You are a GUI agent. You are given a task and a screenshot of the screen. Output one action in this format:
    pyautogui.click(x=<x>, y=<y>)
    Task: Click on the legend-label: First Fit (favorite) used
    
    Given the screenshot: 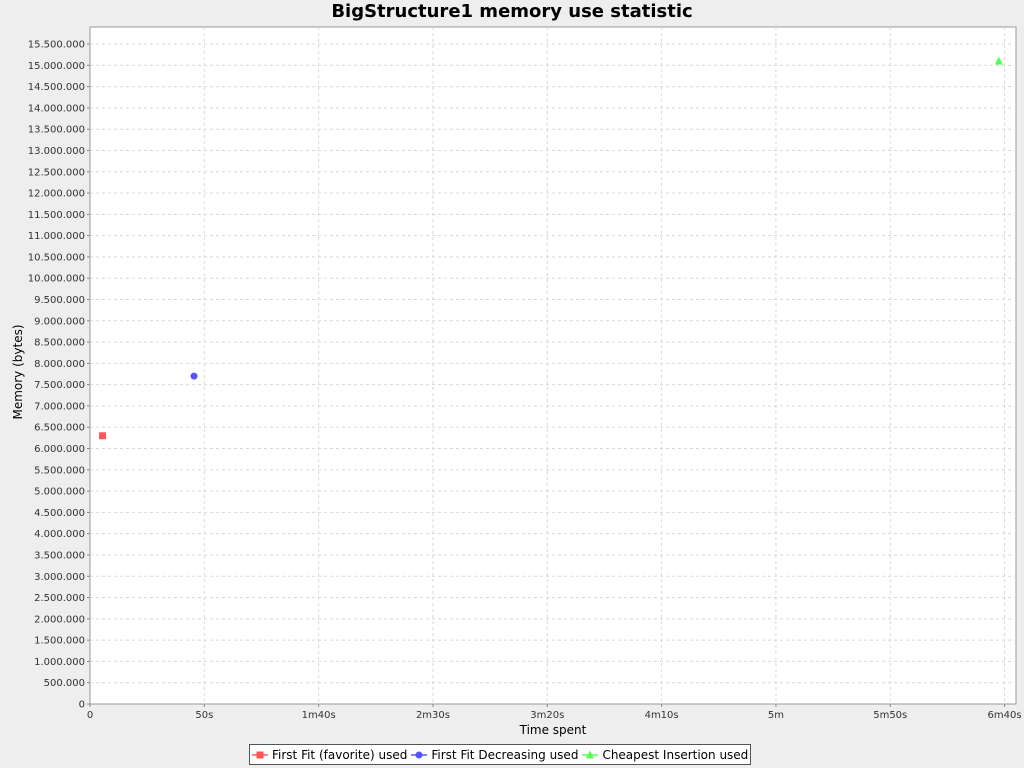 What is the action you would take?
    pyautogui.click(x=340, y=754)
    